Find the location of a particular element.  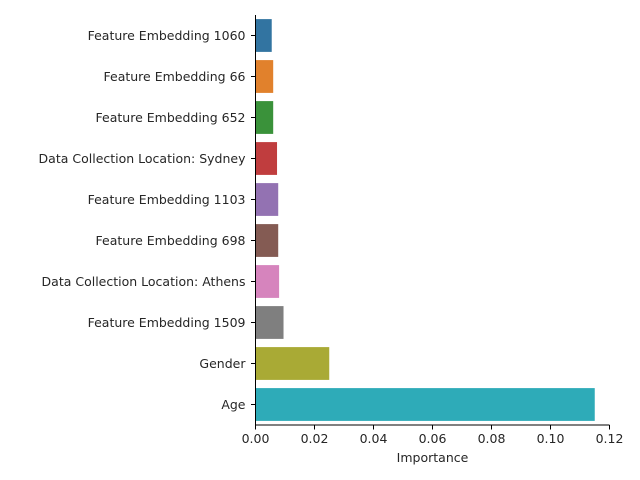

x-tick-label: 0.06 is located at coordinates (433, 438).